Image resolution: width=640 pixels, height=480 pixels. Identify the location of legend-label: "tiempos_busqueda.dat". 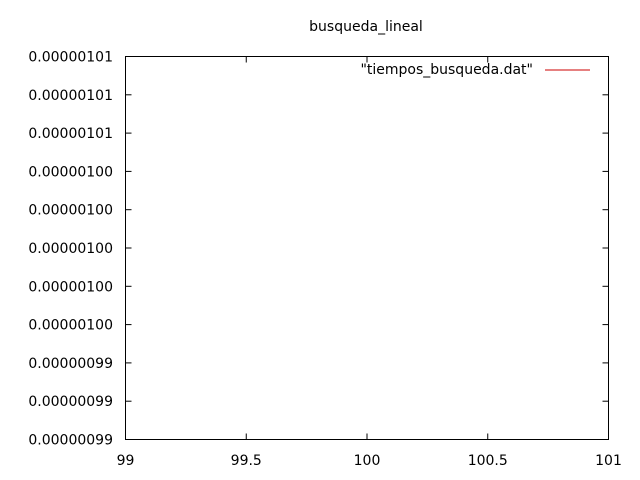
(446, 70).